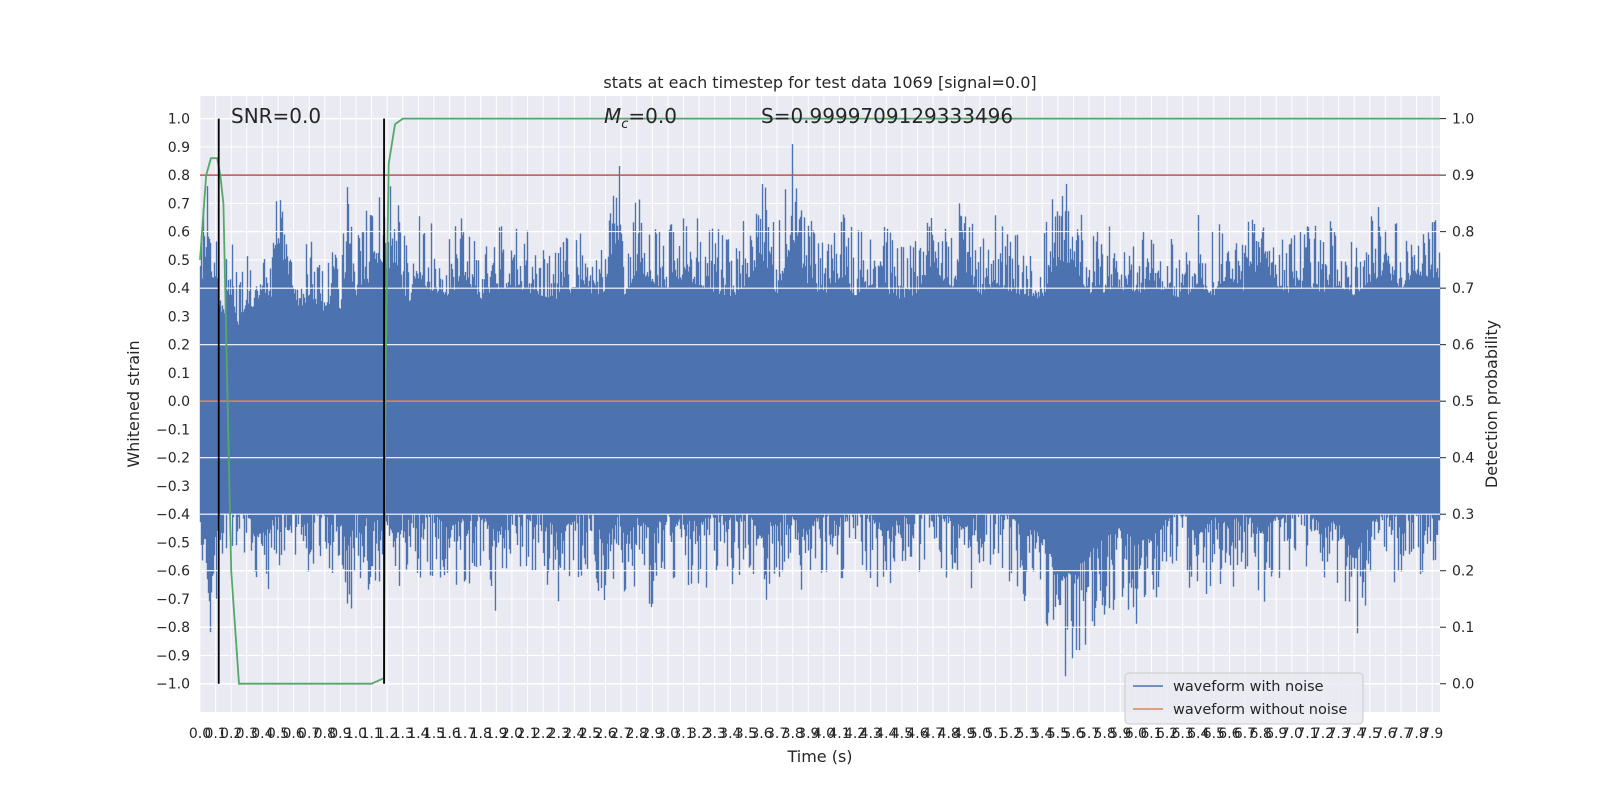  What do you see at coordinates (309, 734) in the screenshot?
I see `x-tick-label: 0.7` at bounding box center [309, 734].